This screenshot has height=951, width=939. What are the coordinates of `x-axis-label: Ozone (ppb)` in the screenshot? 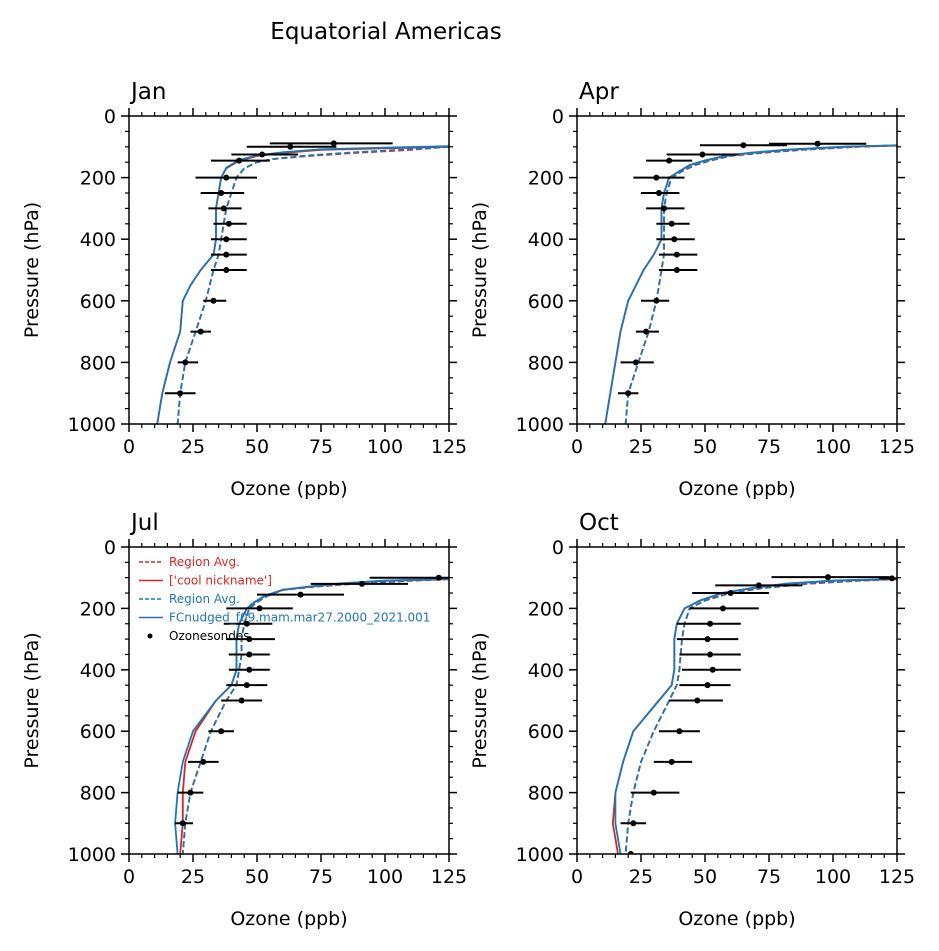 It's located at (736, 489).